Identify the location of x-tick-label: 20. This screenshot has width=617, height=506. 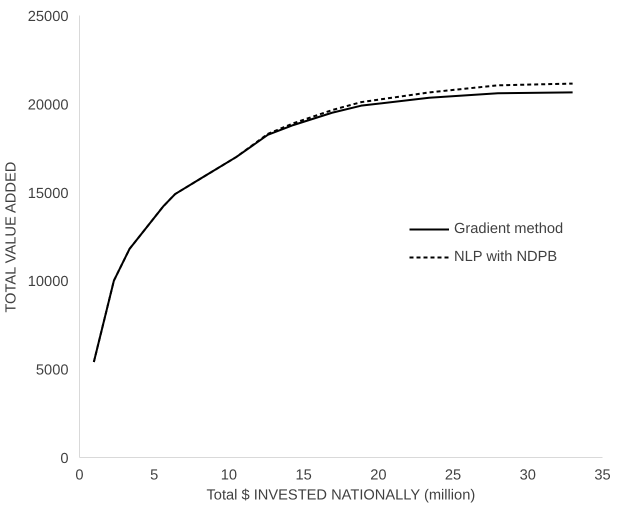
(378, 476).